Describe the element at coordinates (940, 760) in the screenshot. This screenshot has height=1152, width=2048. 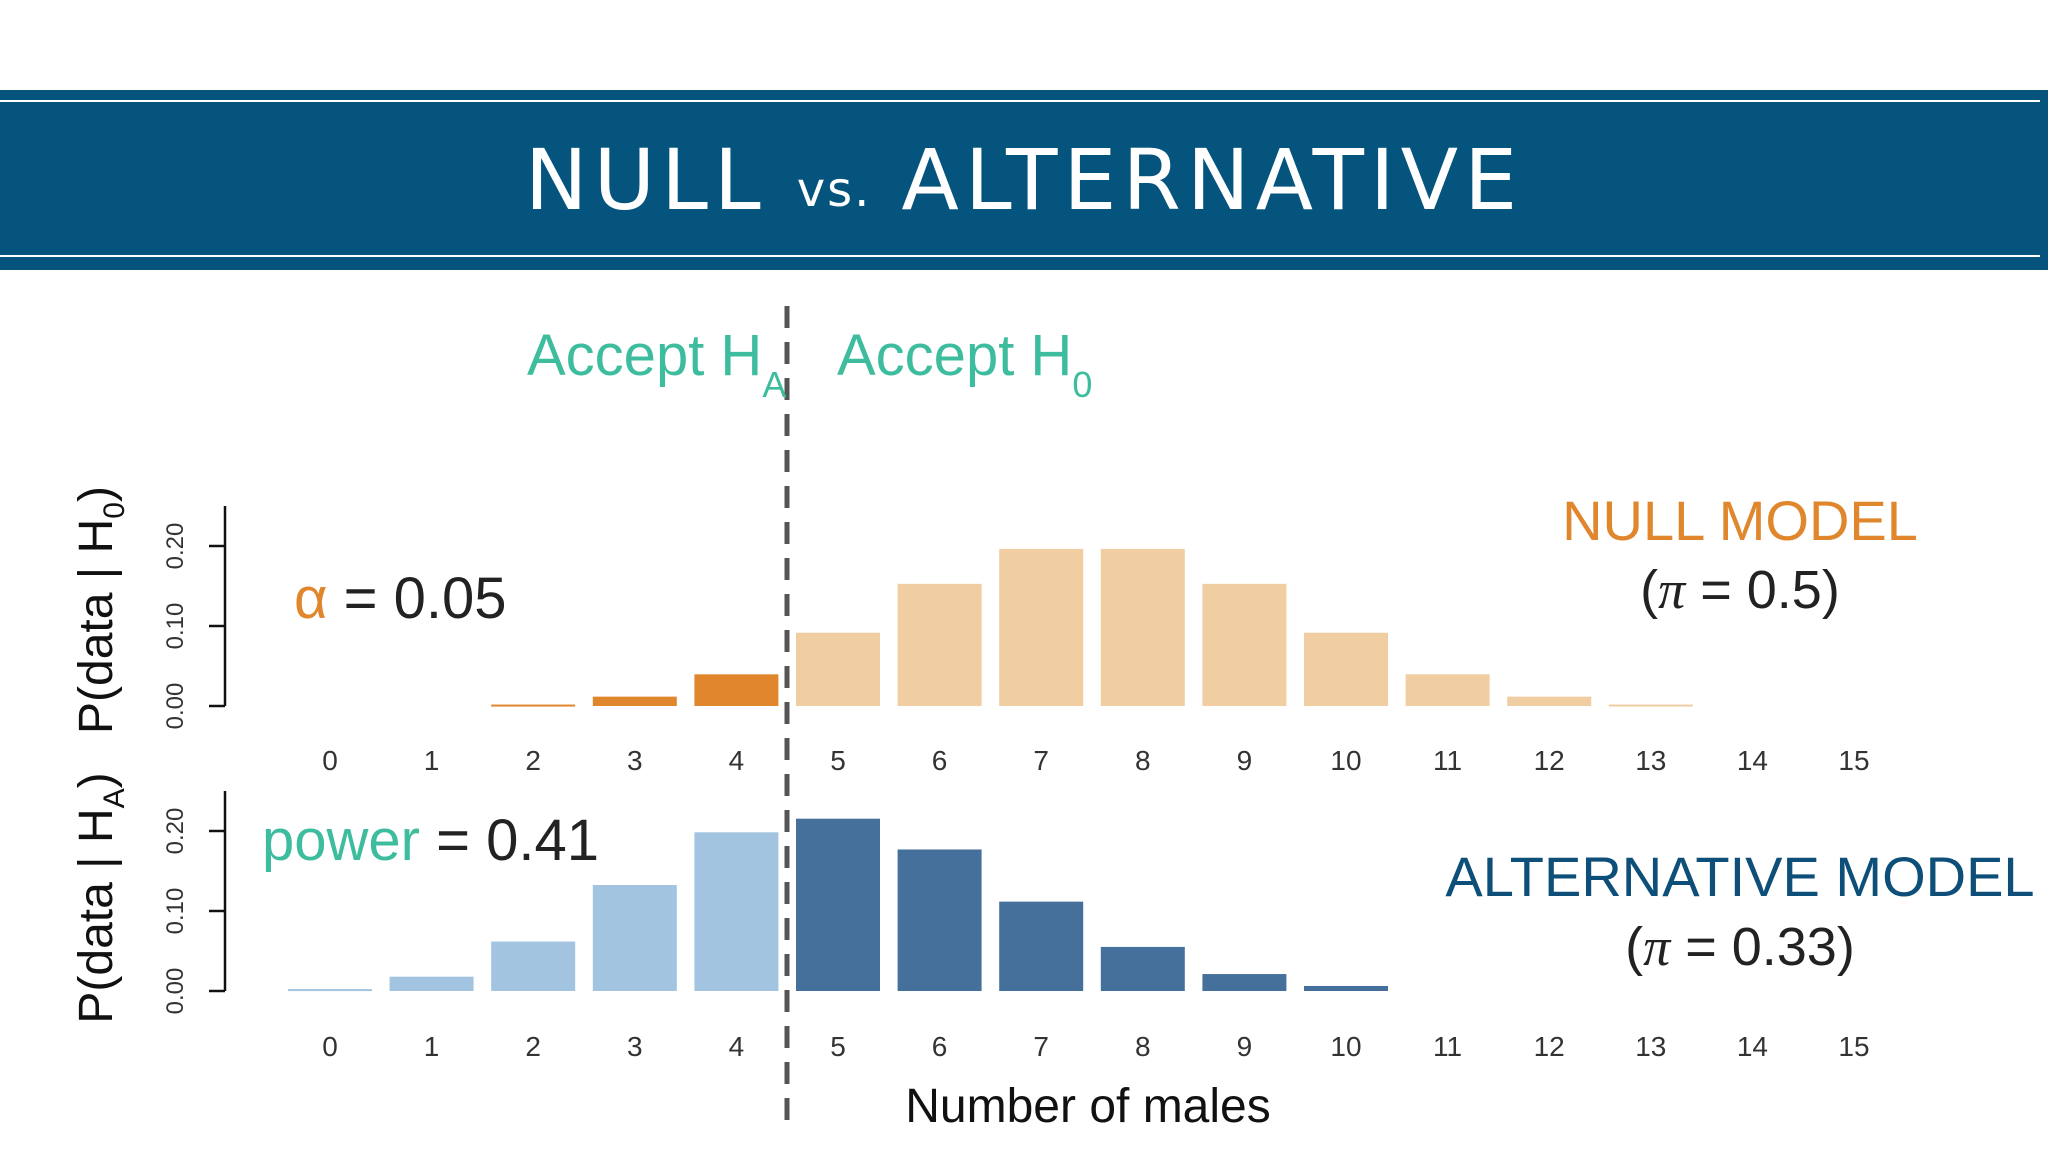
I see `null-xtick-6: 6` at that location.